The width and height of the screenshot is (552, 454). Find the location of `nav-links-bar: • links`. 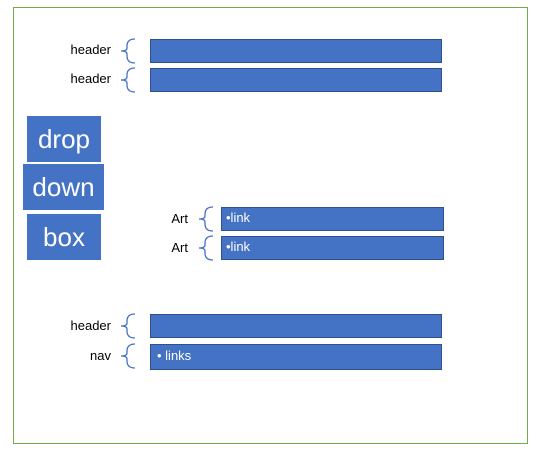

nav-links-bar: • links is located at coordinates (296, 357).